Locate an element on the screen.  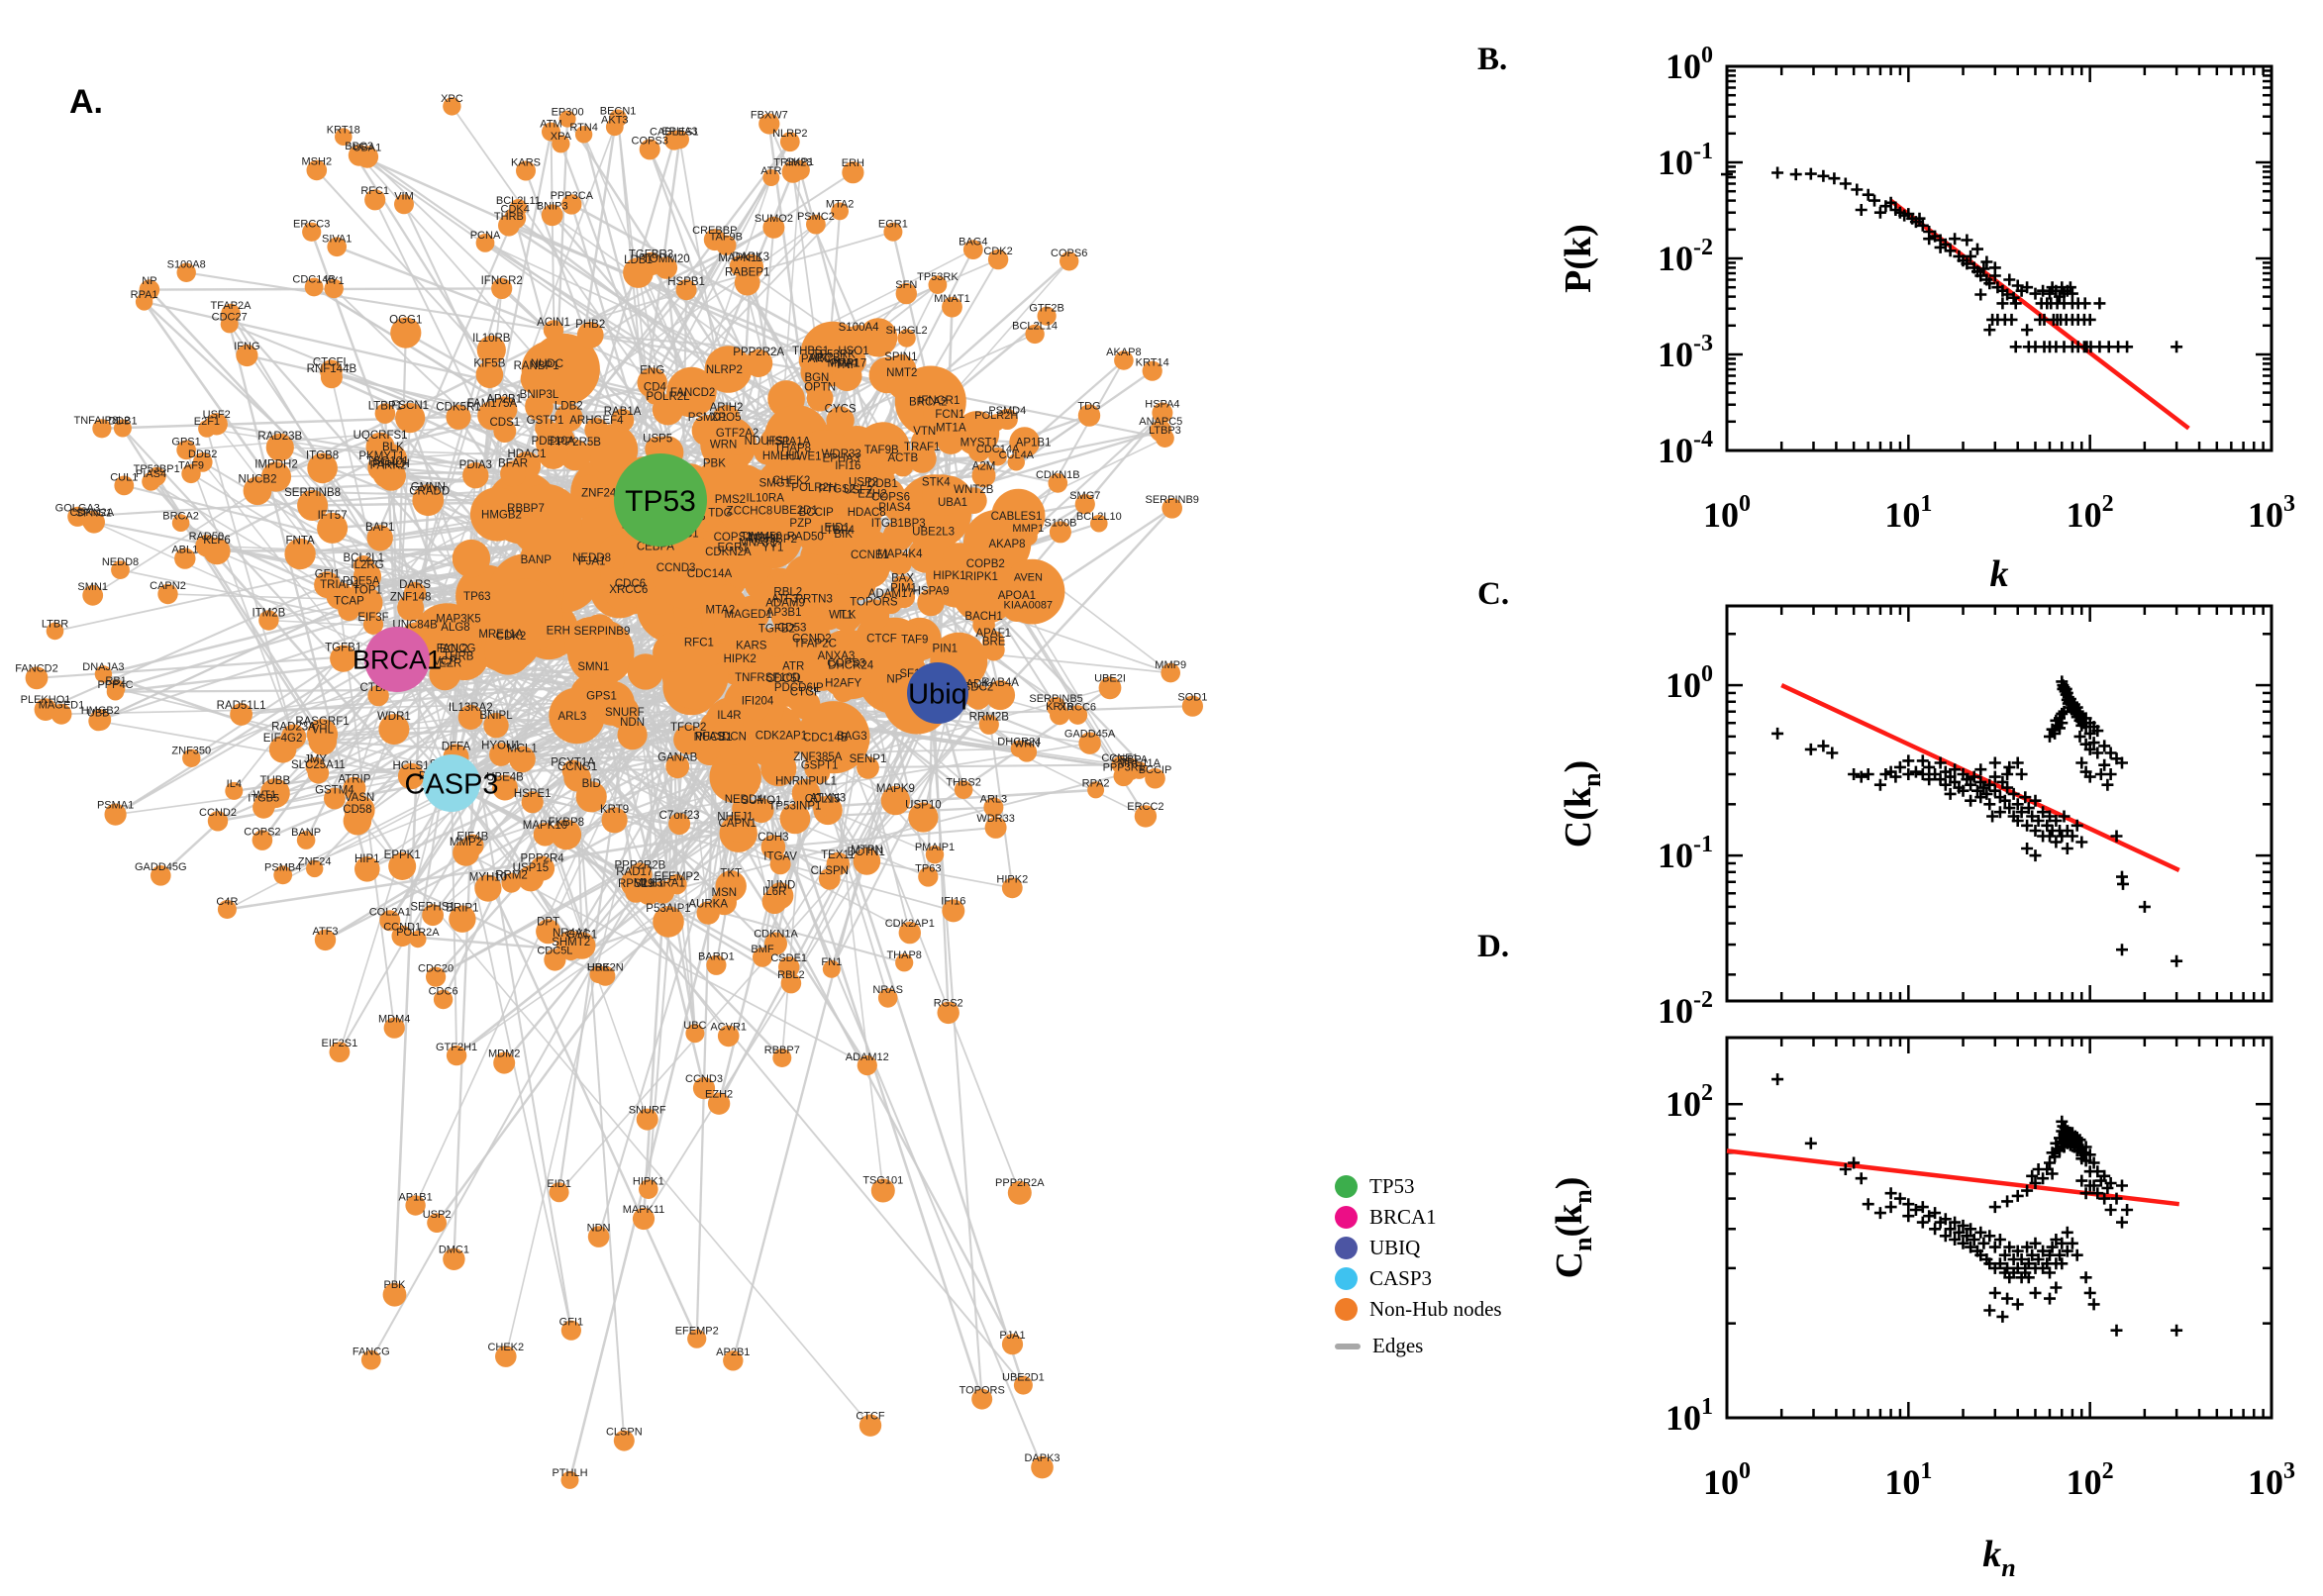
svg-text: CDC5L is located at coordinates (784, 679).